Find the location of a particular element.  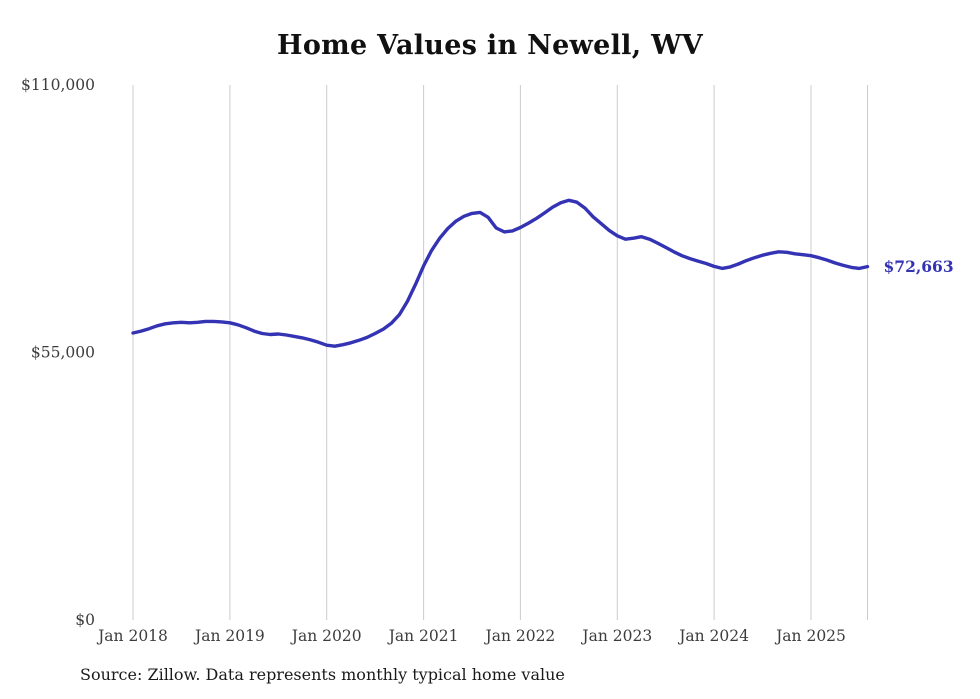

current-value-label: $72,663 is located at coordinates (919, 266).